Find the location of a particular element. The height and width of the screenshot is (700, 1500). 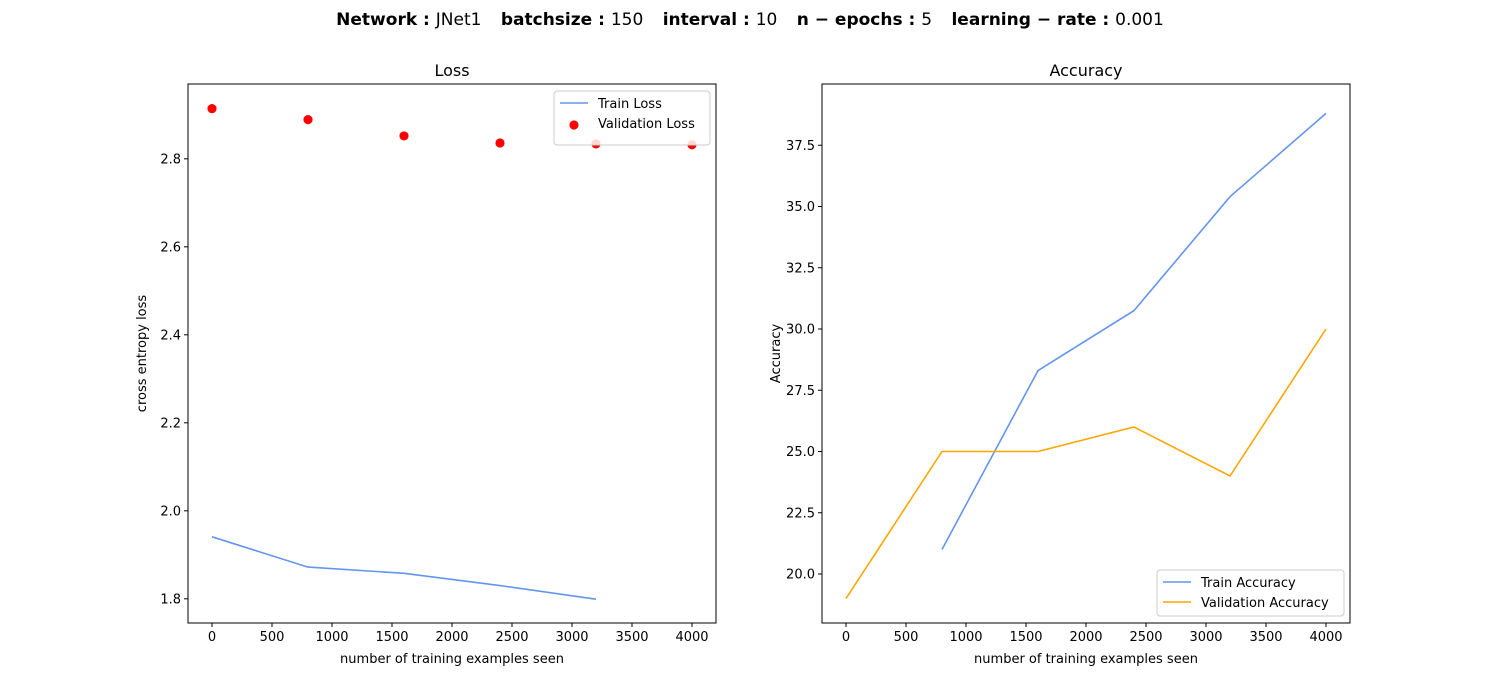

y-axis-label: cross entropy loss is located at coordinates (142, 354).